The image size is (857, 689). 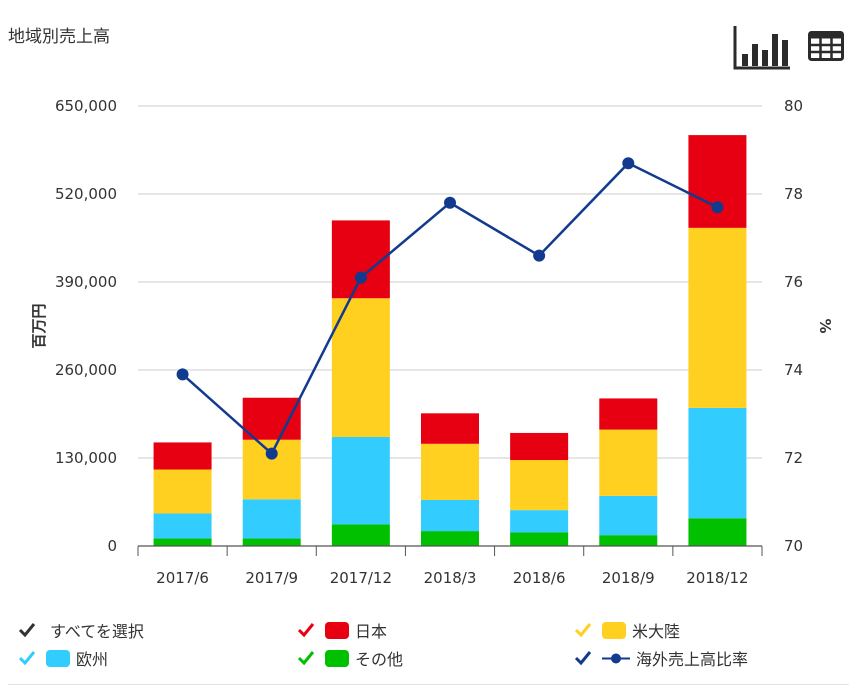 I want to click on legend-item-america: 米大陸, so click(x=627, y=630).